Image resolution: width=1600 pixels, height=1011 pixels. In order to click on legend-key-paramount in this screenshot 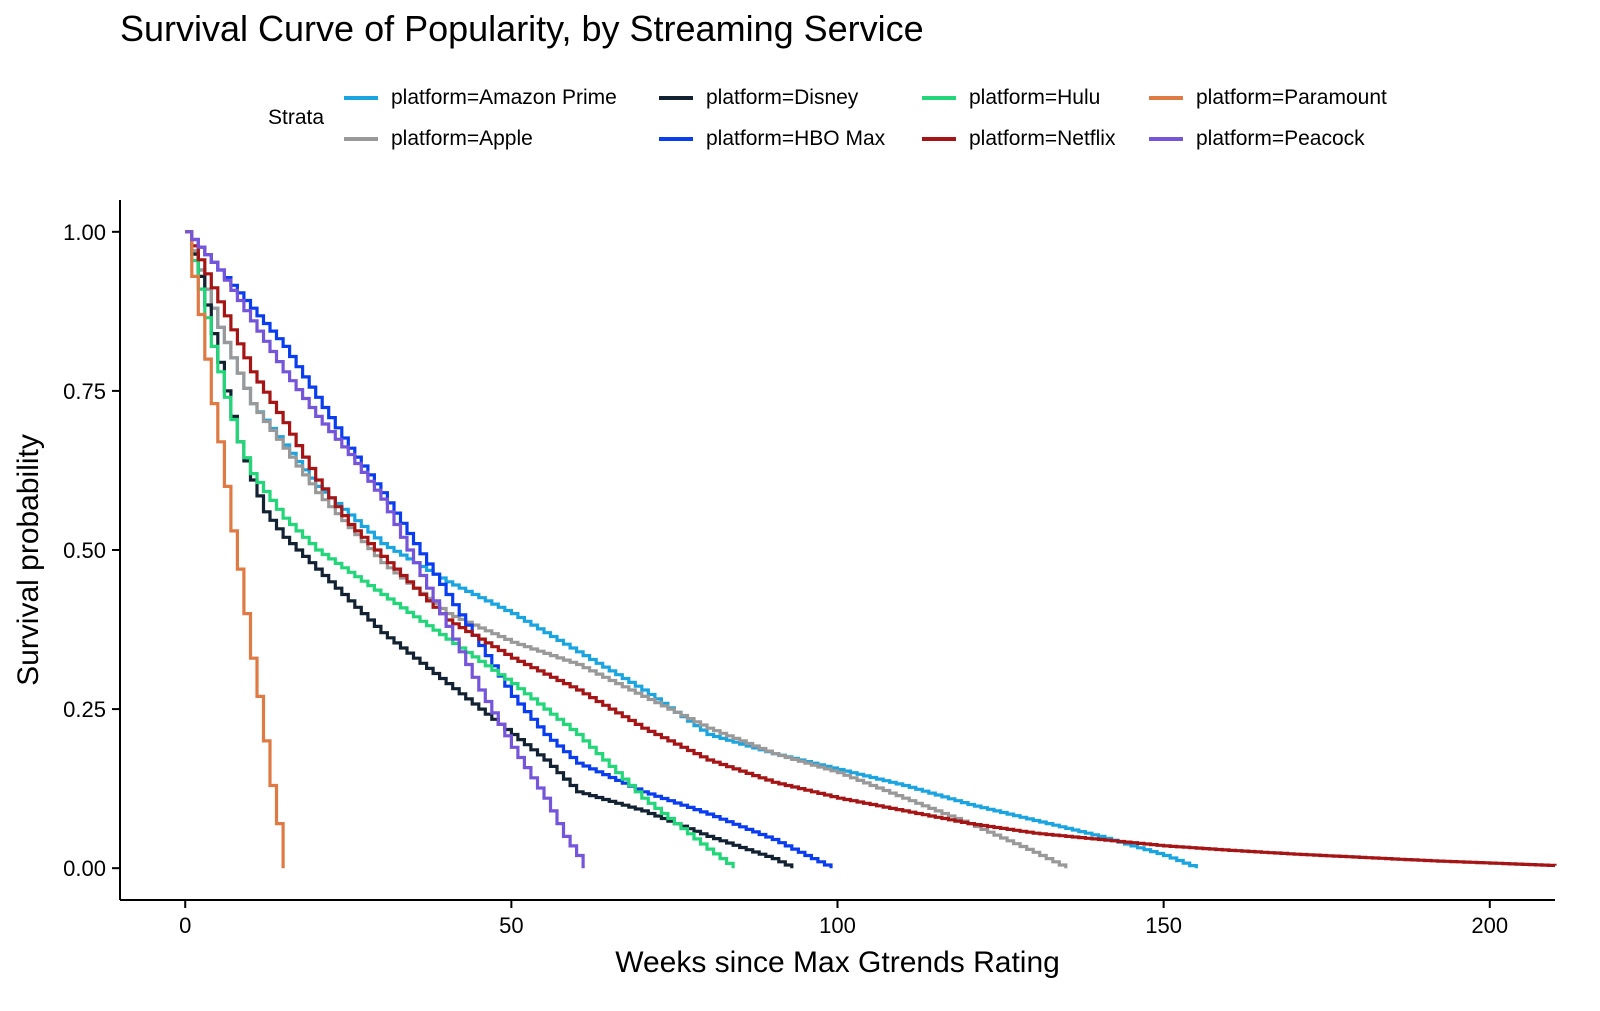, I will do `click(1166, 98)`.